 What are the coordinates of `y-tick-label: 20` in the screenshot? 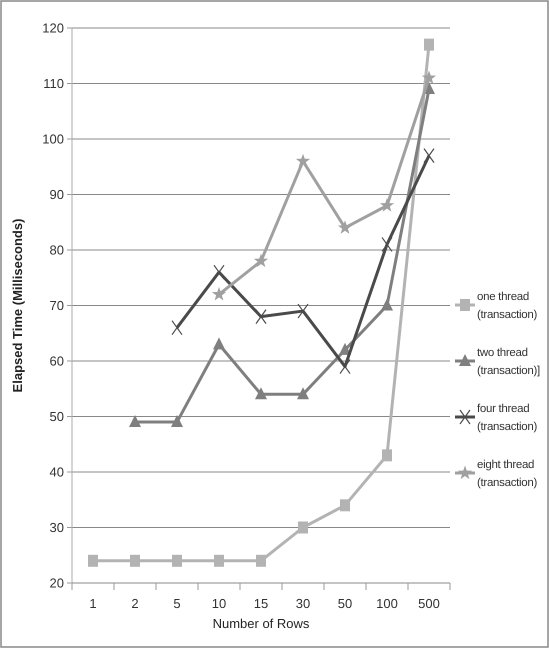 It's located at (57, 583).